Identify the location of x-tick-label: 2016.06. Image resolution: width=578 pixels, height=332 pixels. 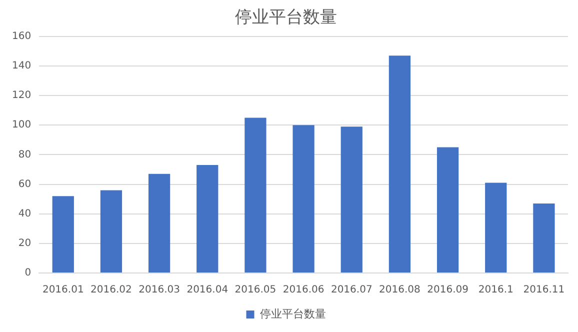
(303, 290).